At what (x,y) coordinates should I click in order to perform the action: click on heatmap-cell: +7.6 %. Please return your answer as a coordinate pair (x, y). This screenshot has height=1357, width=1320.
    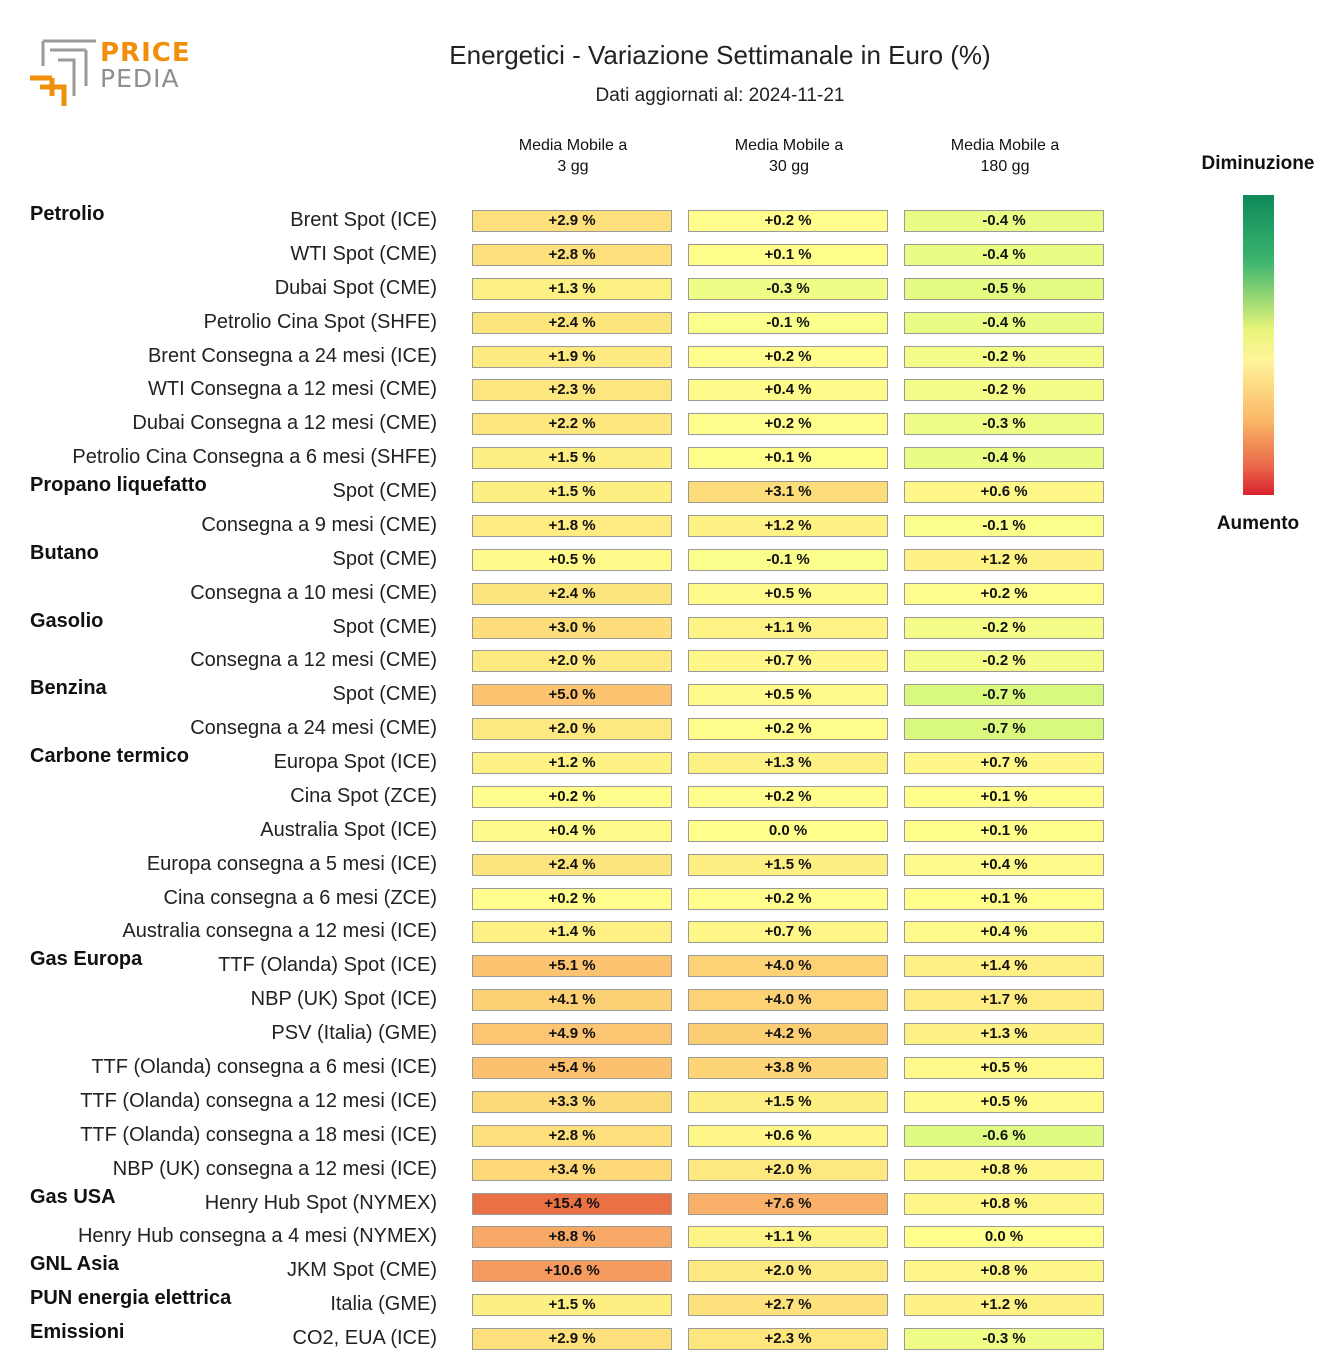
    Looking at the image, I should click on (788, 1203).